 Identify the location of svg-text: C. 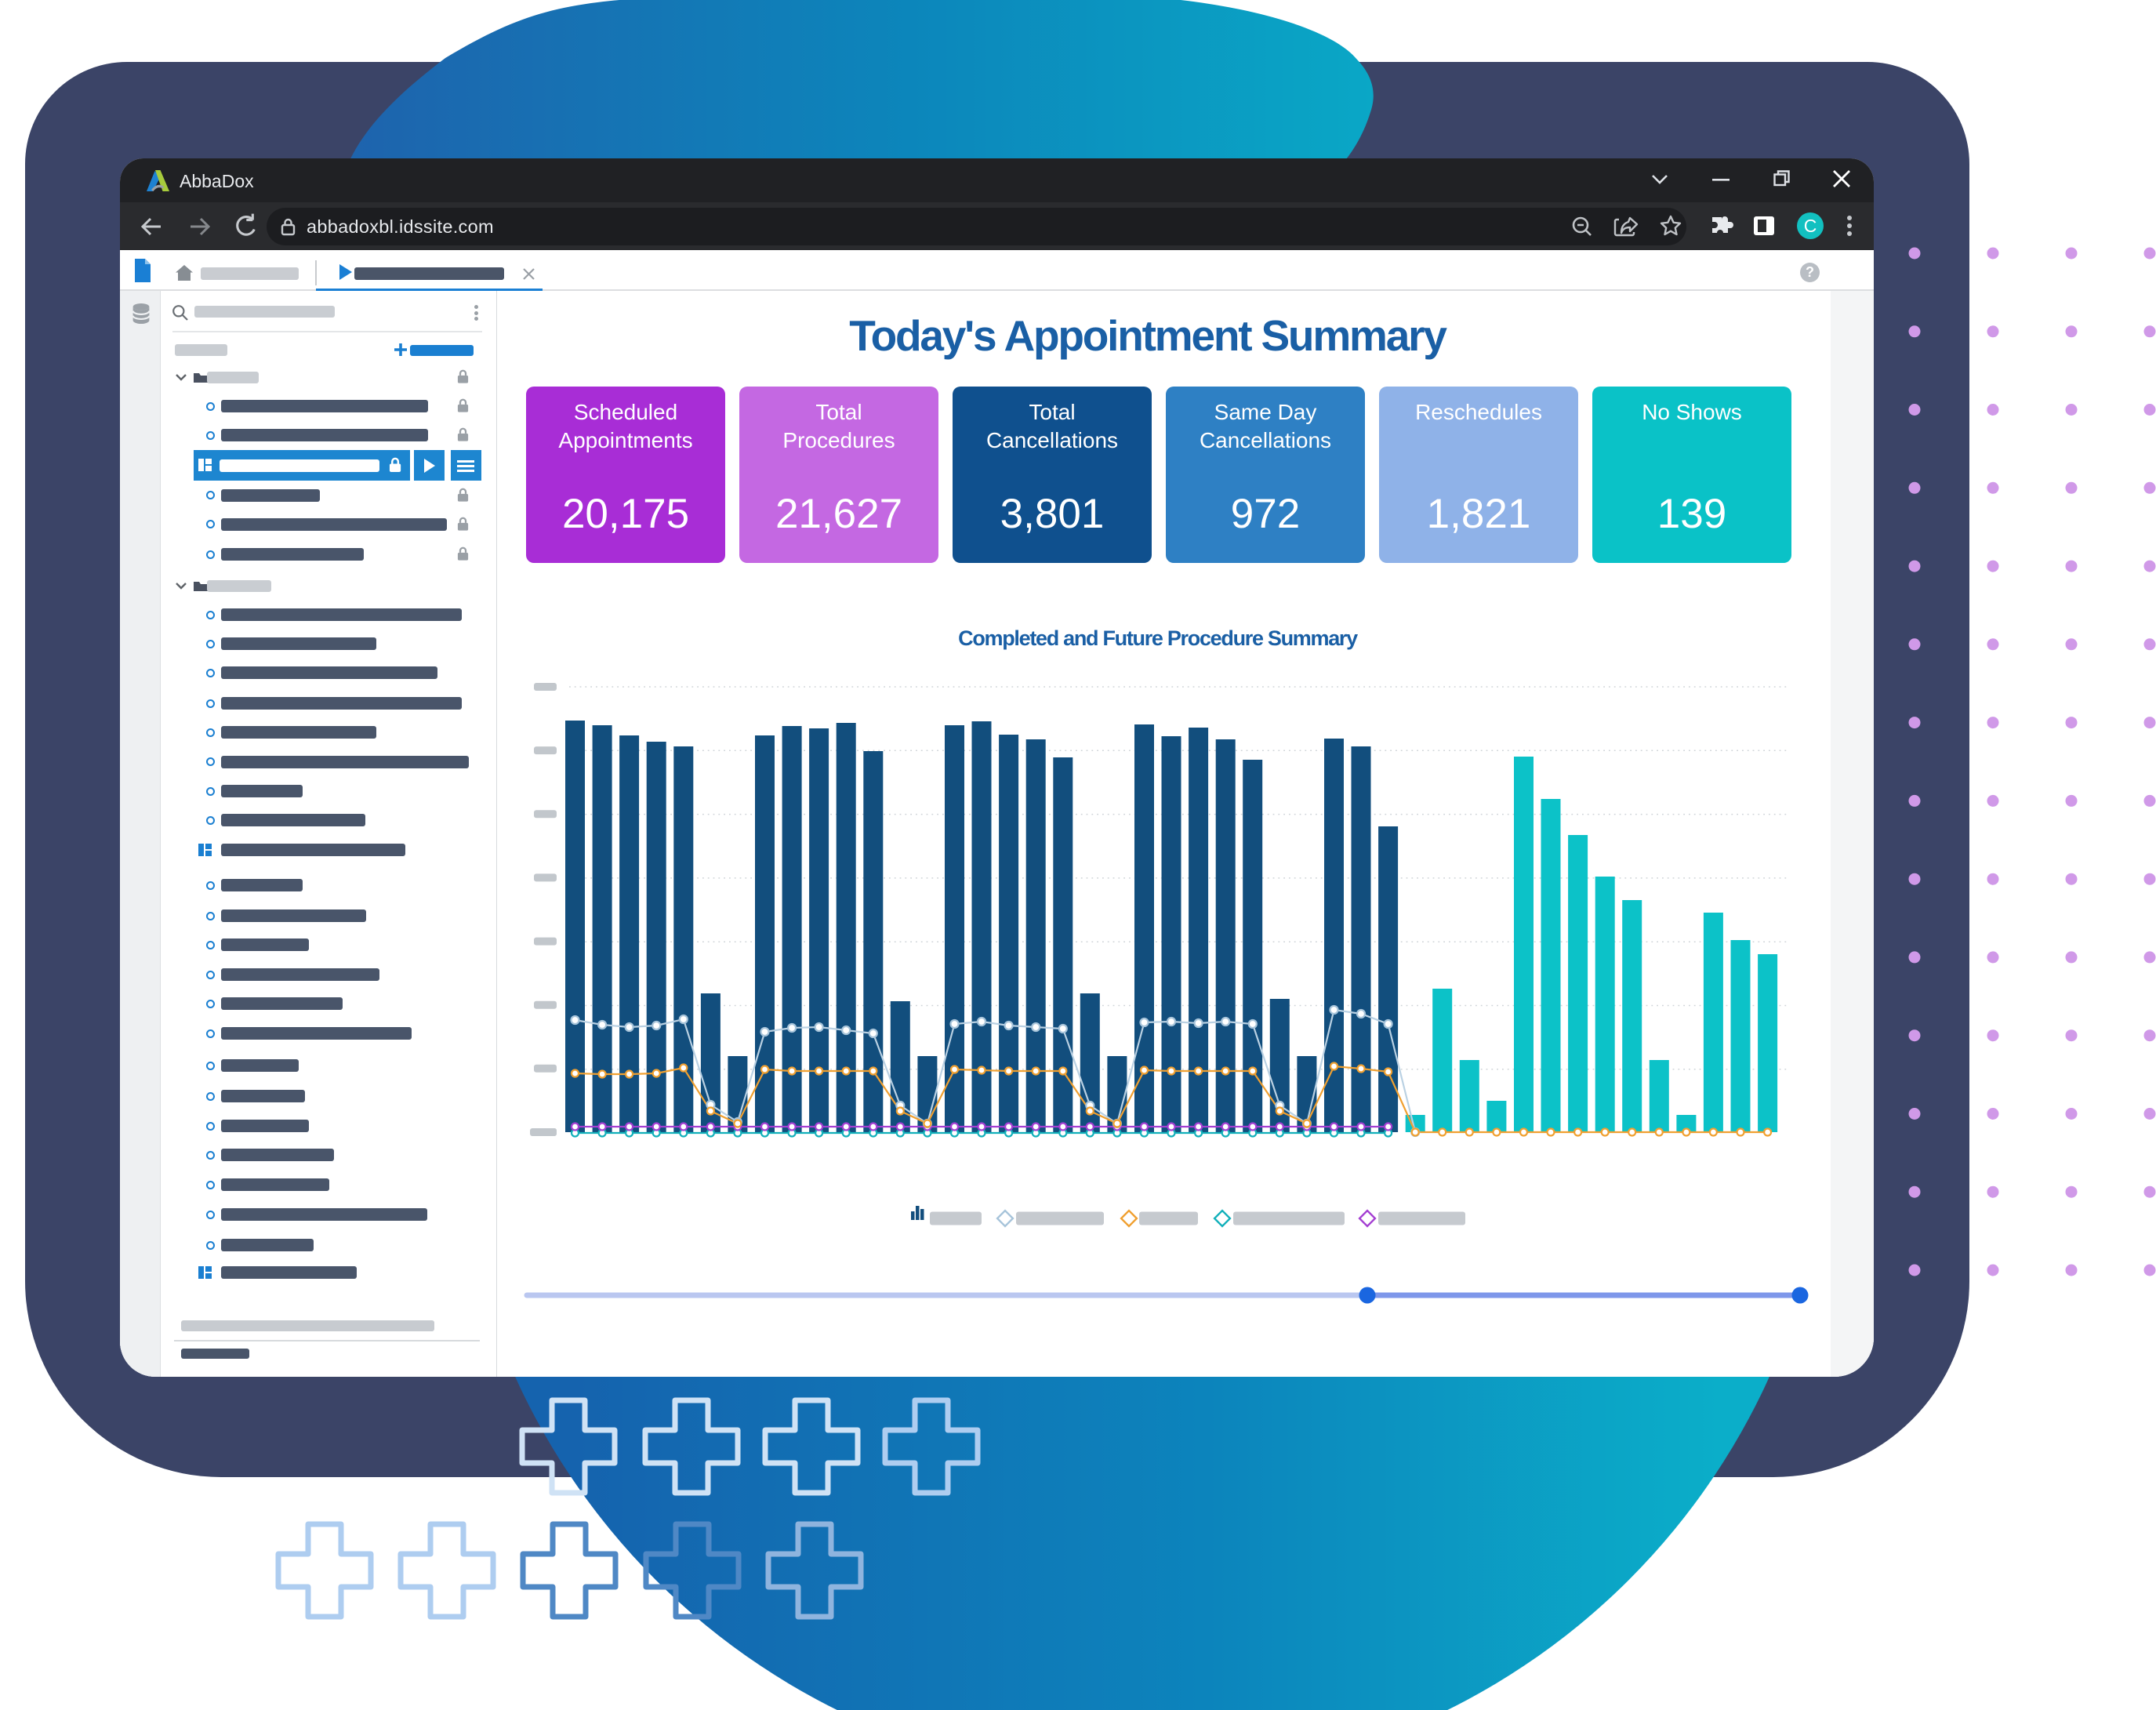
(1810, 226).